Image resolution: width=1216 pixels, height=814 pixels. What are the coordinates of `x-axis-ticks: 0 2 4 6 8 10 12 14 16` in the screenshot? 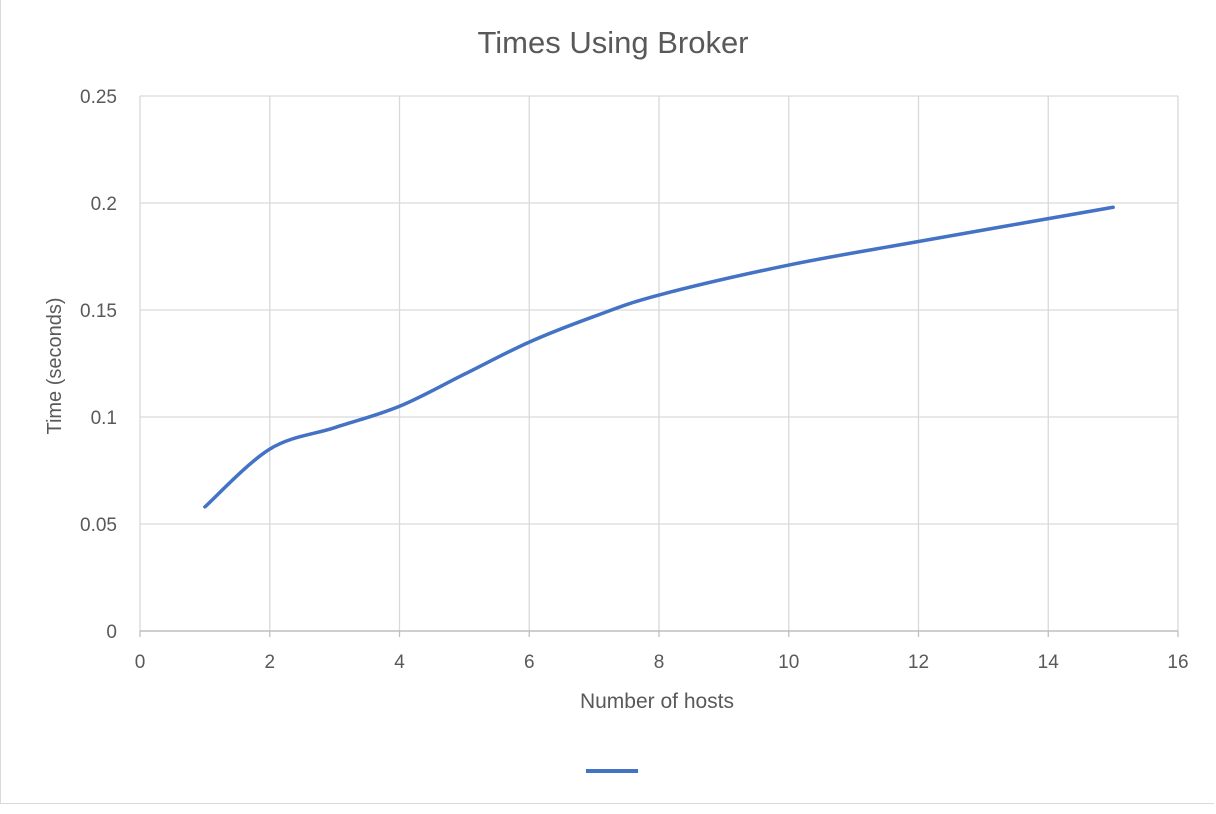 It's located at (662, 662).